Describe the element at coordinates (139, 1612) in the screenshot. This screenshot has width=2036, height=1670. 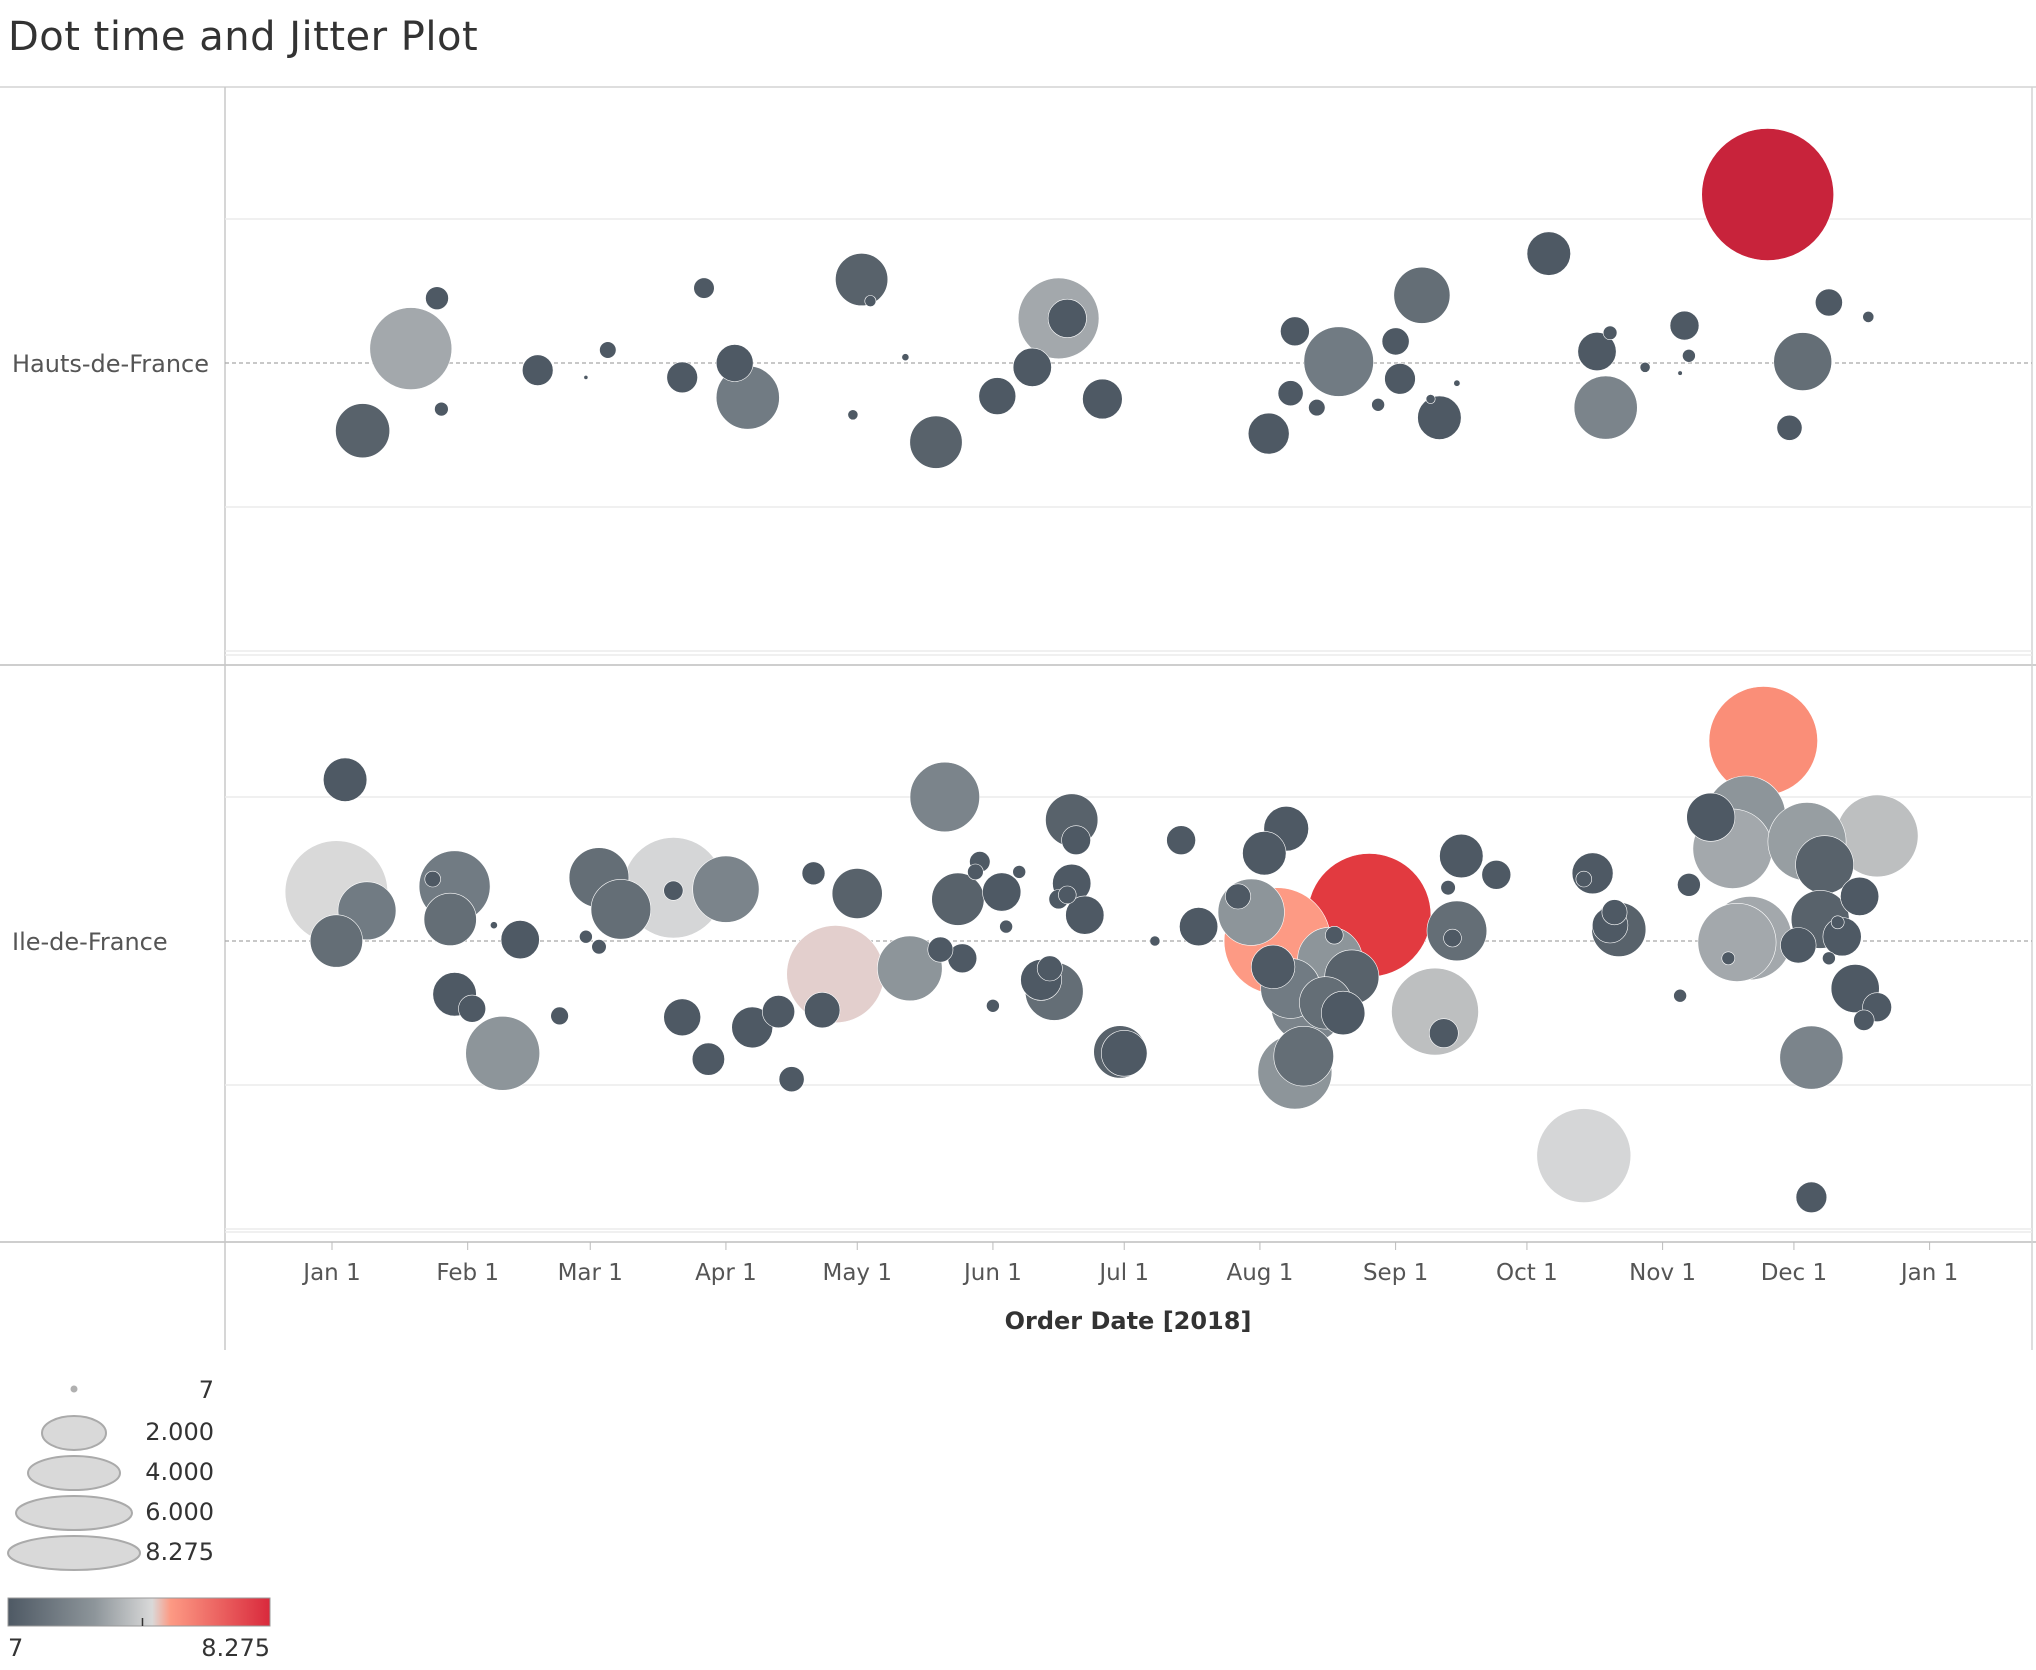
I see `color-legend-bar` at that location.